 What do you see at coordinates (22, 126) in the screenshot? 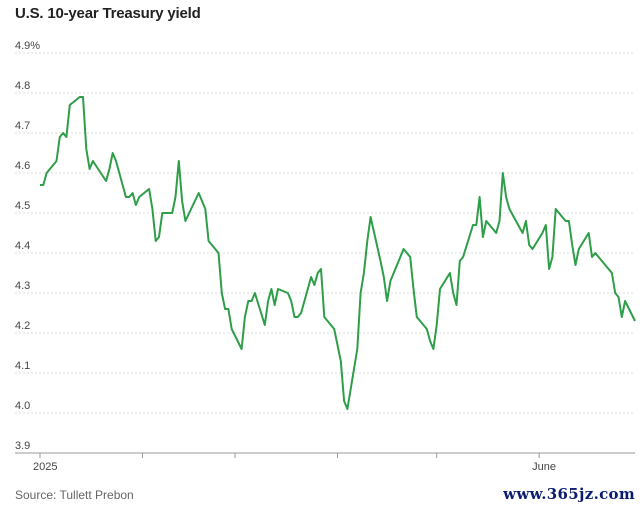
I see `y-tick-label: 4.7` at bounding box center [22, 126].